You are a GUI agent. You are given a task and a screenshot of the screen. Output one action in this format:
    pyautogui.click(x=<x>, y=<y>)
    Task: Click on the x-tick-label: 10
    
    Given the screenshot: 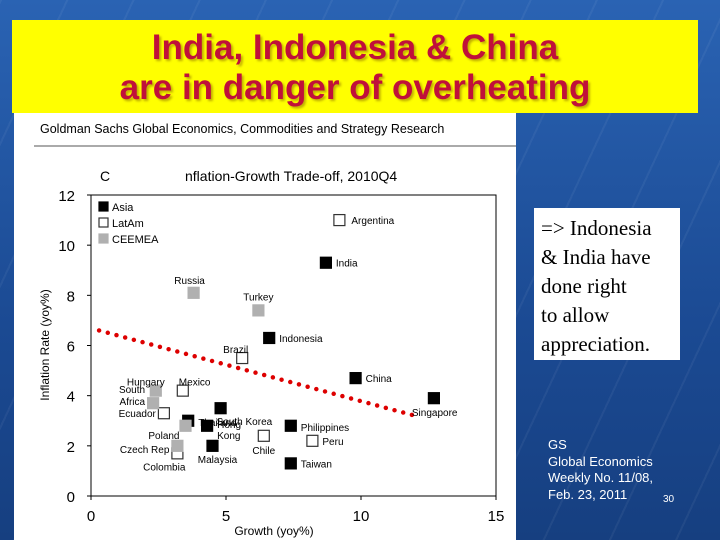 What is the action you would take?
    pyautogui.click(x=361, y=516)
    